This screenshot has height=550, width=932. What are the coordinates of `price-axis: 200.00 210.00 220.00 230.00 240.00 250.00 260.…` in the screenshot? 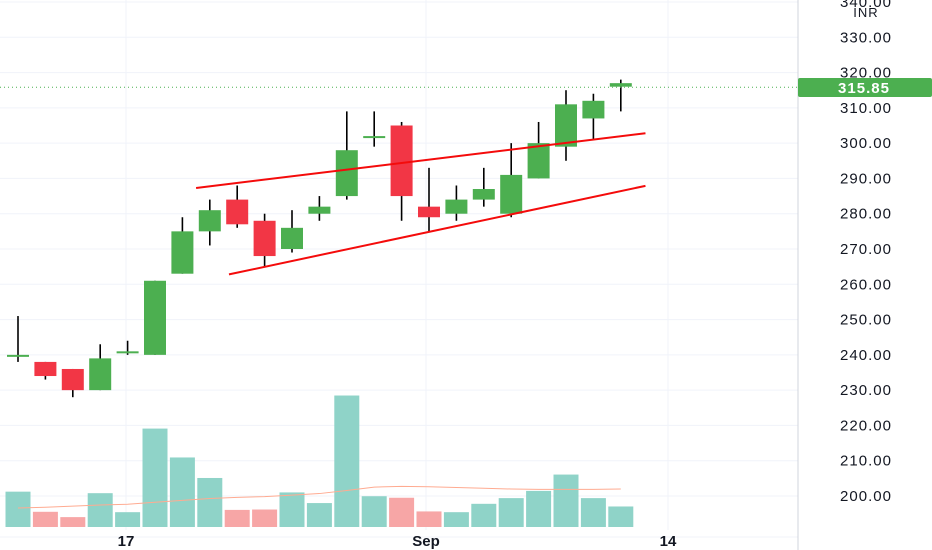 It's located at (866, 252).